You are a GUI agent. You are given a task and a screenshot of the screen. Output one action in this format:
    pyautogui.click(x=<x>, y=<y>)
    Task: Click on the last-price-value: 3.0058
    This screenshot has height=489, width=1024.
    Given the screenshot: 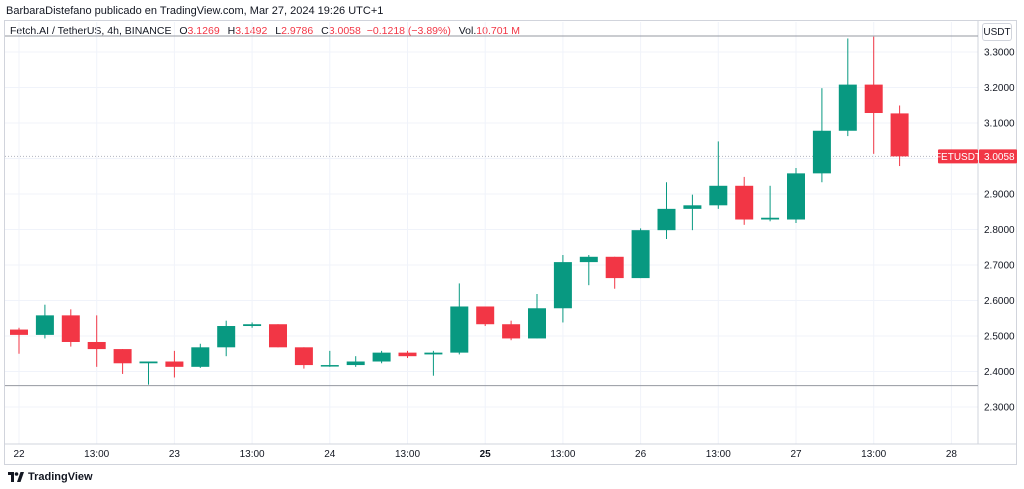 What is the action you would take?
    pyautogui.click(x=999, y=157)
    